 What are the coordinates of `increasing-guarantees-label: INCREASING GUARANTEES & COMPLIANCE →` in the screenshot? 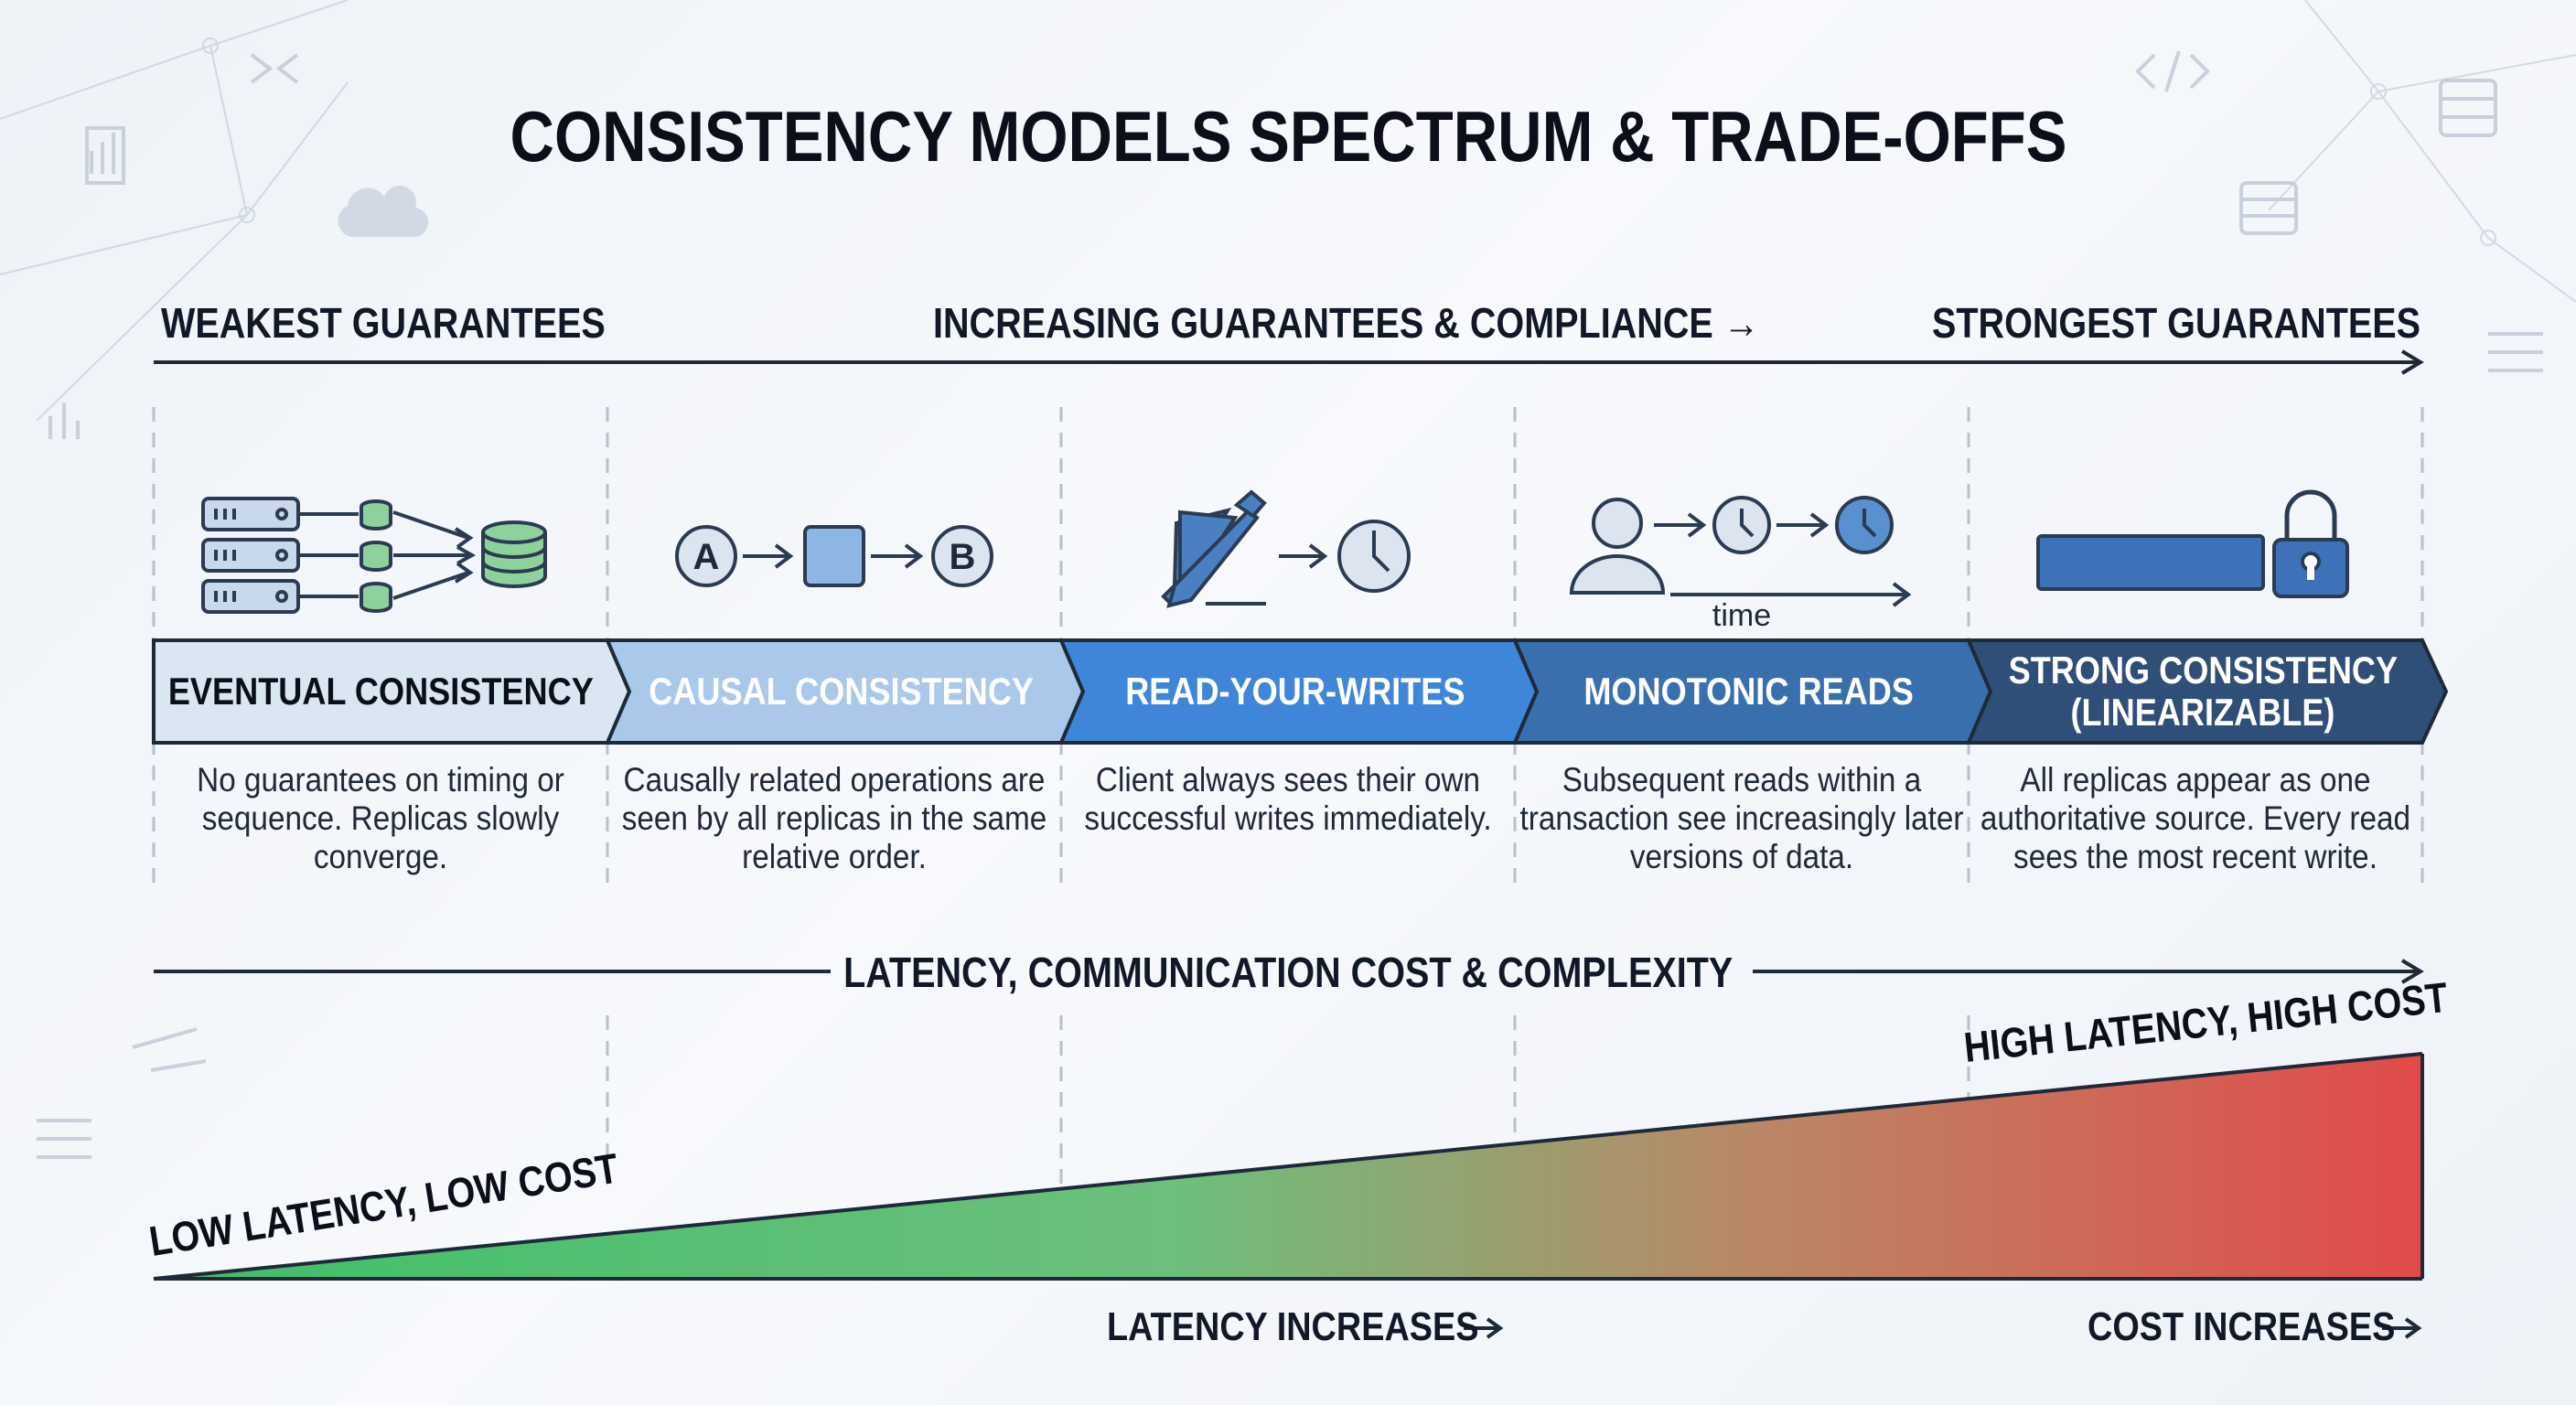 It's located at (1347, 323).